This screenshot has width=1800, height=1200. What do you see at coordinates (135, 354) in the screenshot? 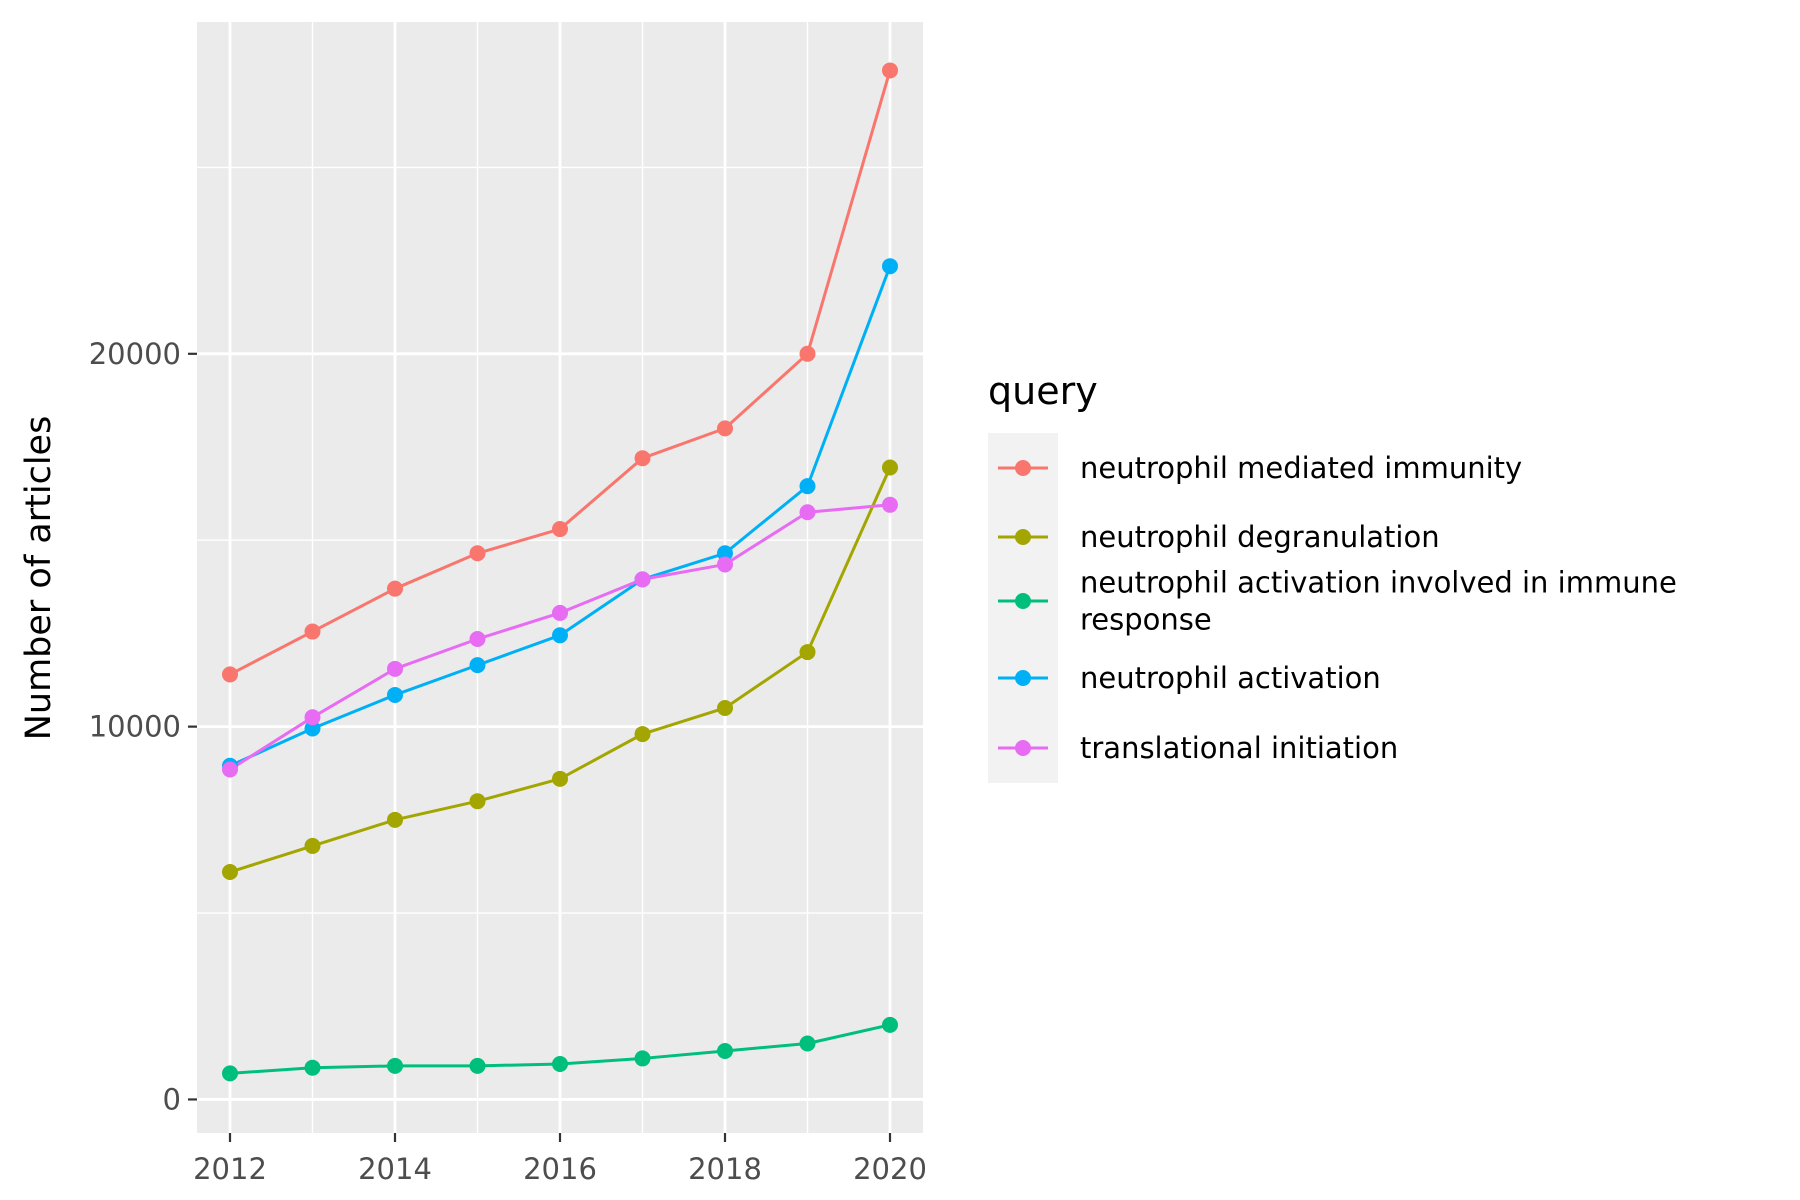
I see `y-tick-label: 20000` at bounding box center [135, 354].